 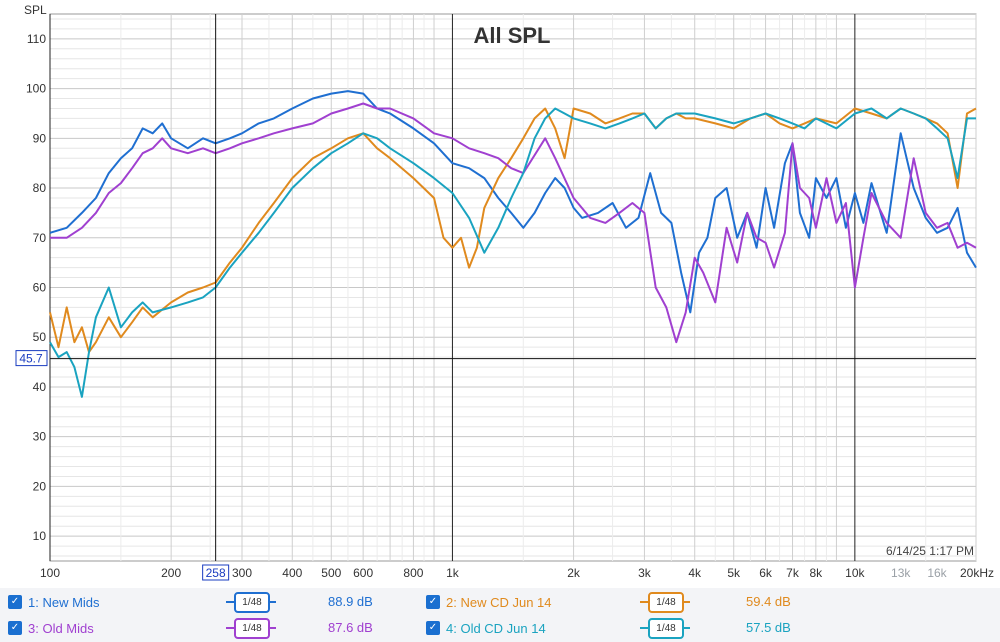 I want to click on y-tick-label: 80, so click(x=40, y=188).